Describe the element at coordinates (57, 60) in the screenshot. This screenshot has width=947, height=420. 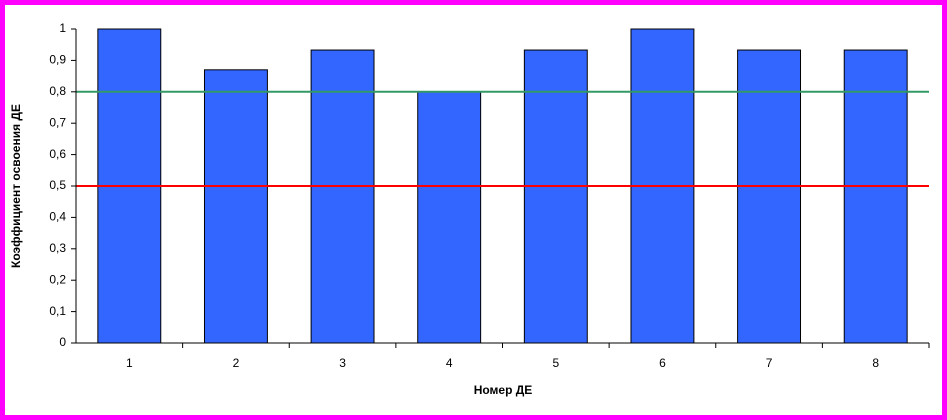
I see `y-tick-label: 0,9` at that location.